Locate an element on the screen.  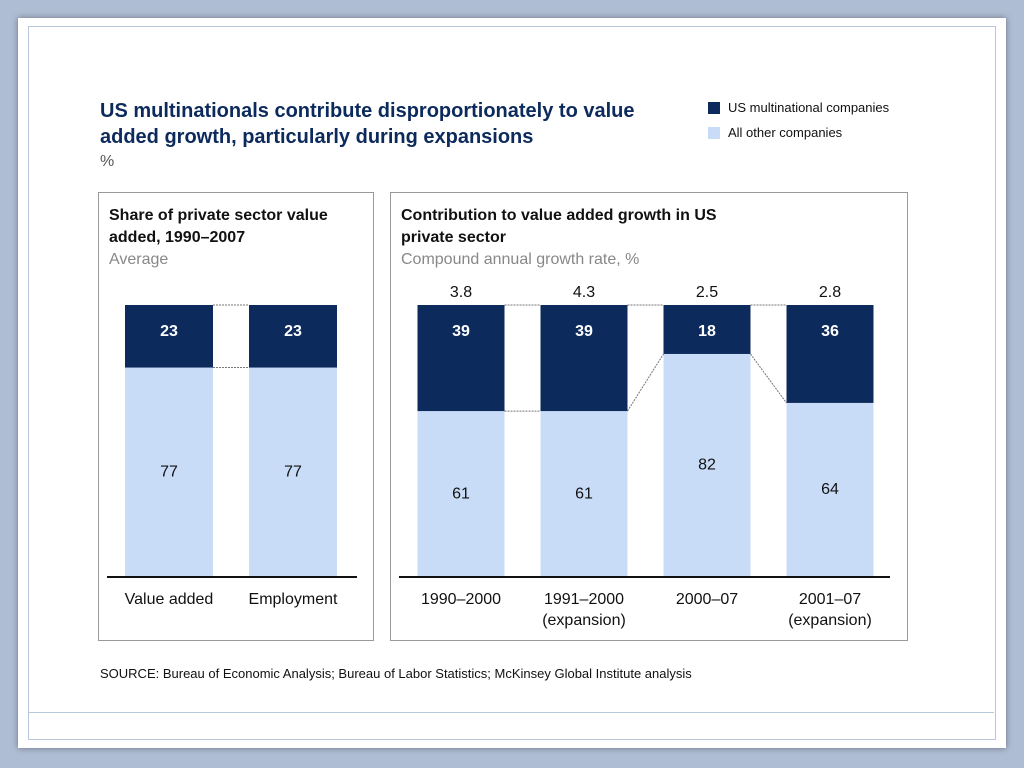
data-label: 36 is located at coordinates (830, 331).